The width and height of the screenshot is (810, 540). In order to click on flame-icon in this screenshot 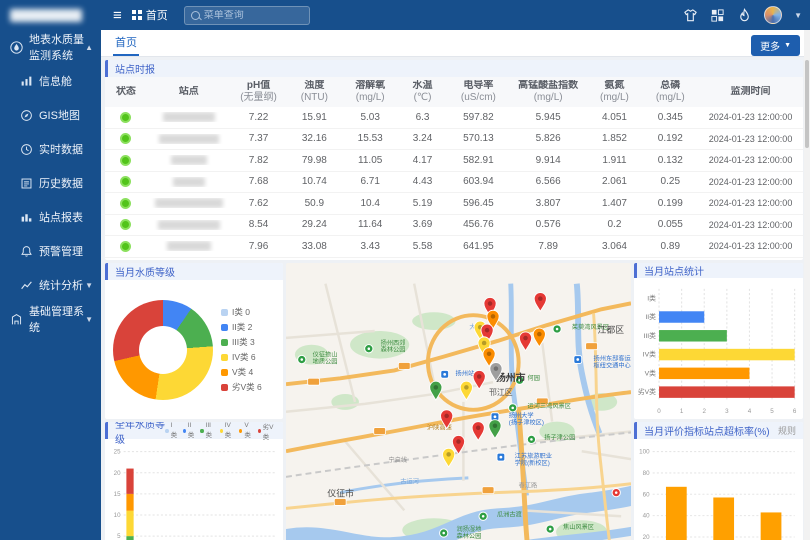, I will do `click(744, 15)`.